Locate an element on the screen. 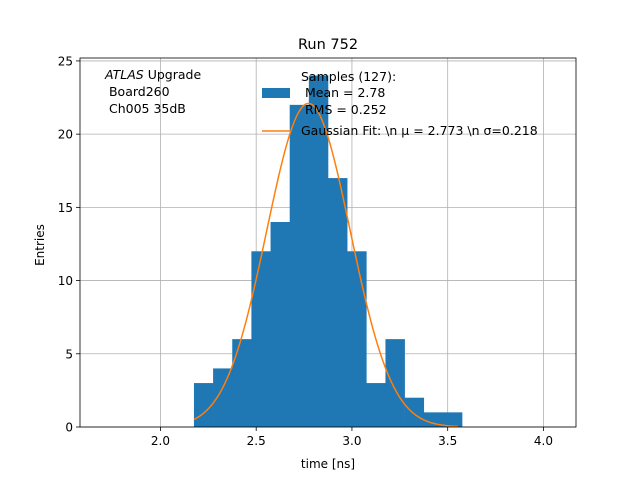 The image size is (640, 480). y-tick-label: 5 is located at coordinates (69, 354).